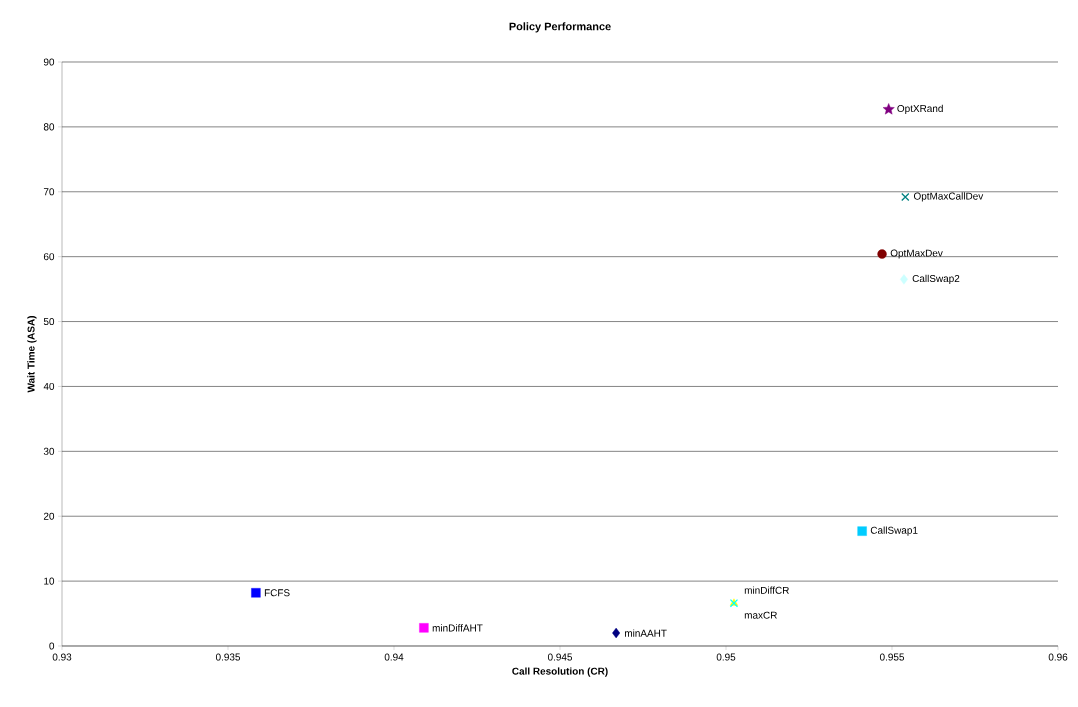 Image resolution: width=1078 pixels, height=707 pixels. Describe the element at coordinates (892, 657) in the screenshot. I see `x-tick-label: 0.955` at that location.